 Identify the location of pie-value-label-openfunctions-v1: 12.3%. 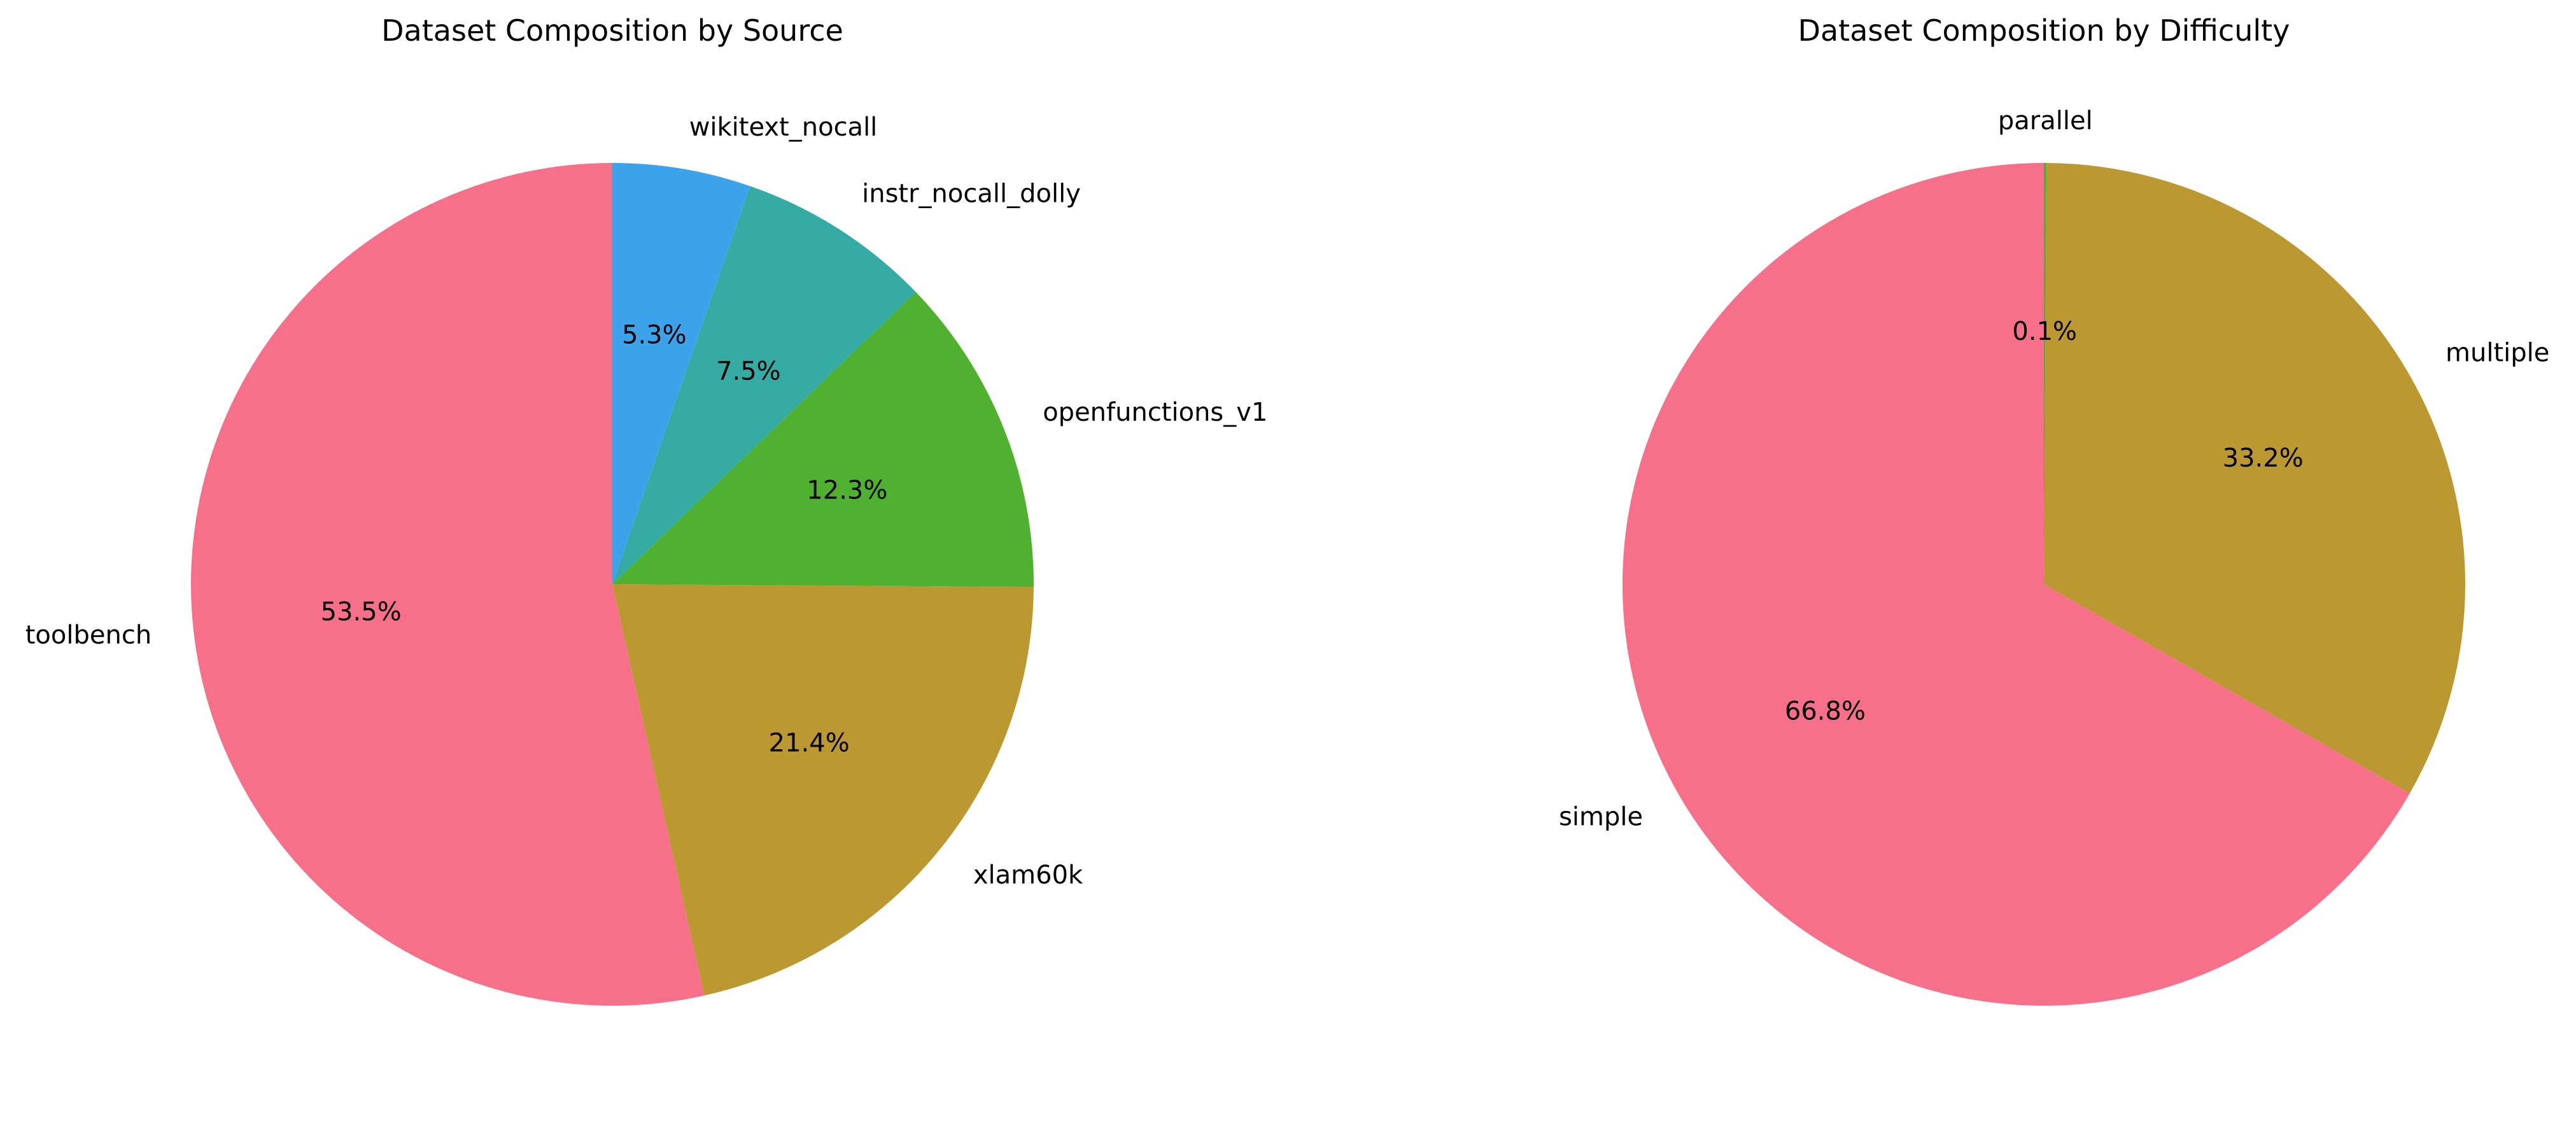
(847, 490).